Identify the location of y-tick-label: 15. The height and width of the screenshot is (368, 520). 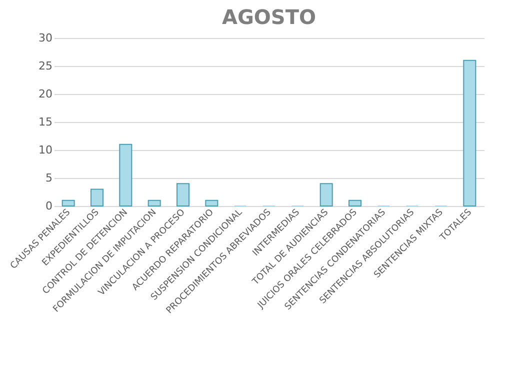
(45, 122).